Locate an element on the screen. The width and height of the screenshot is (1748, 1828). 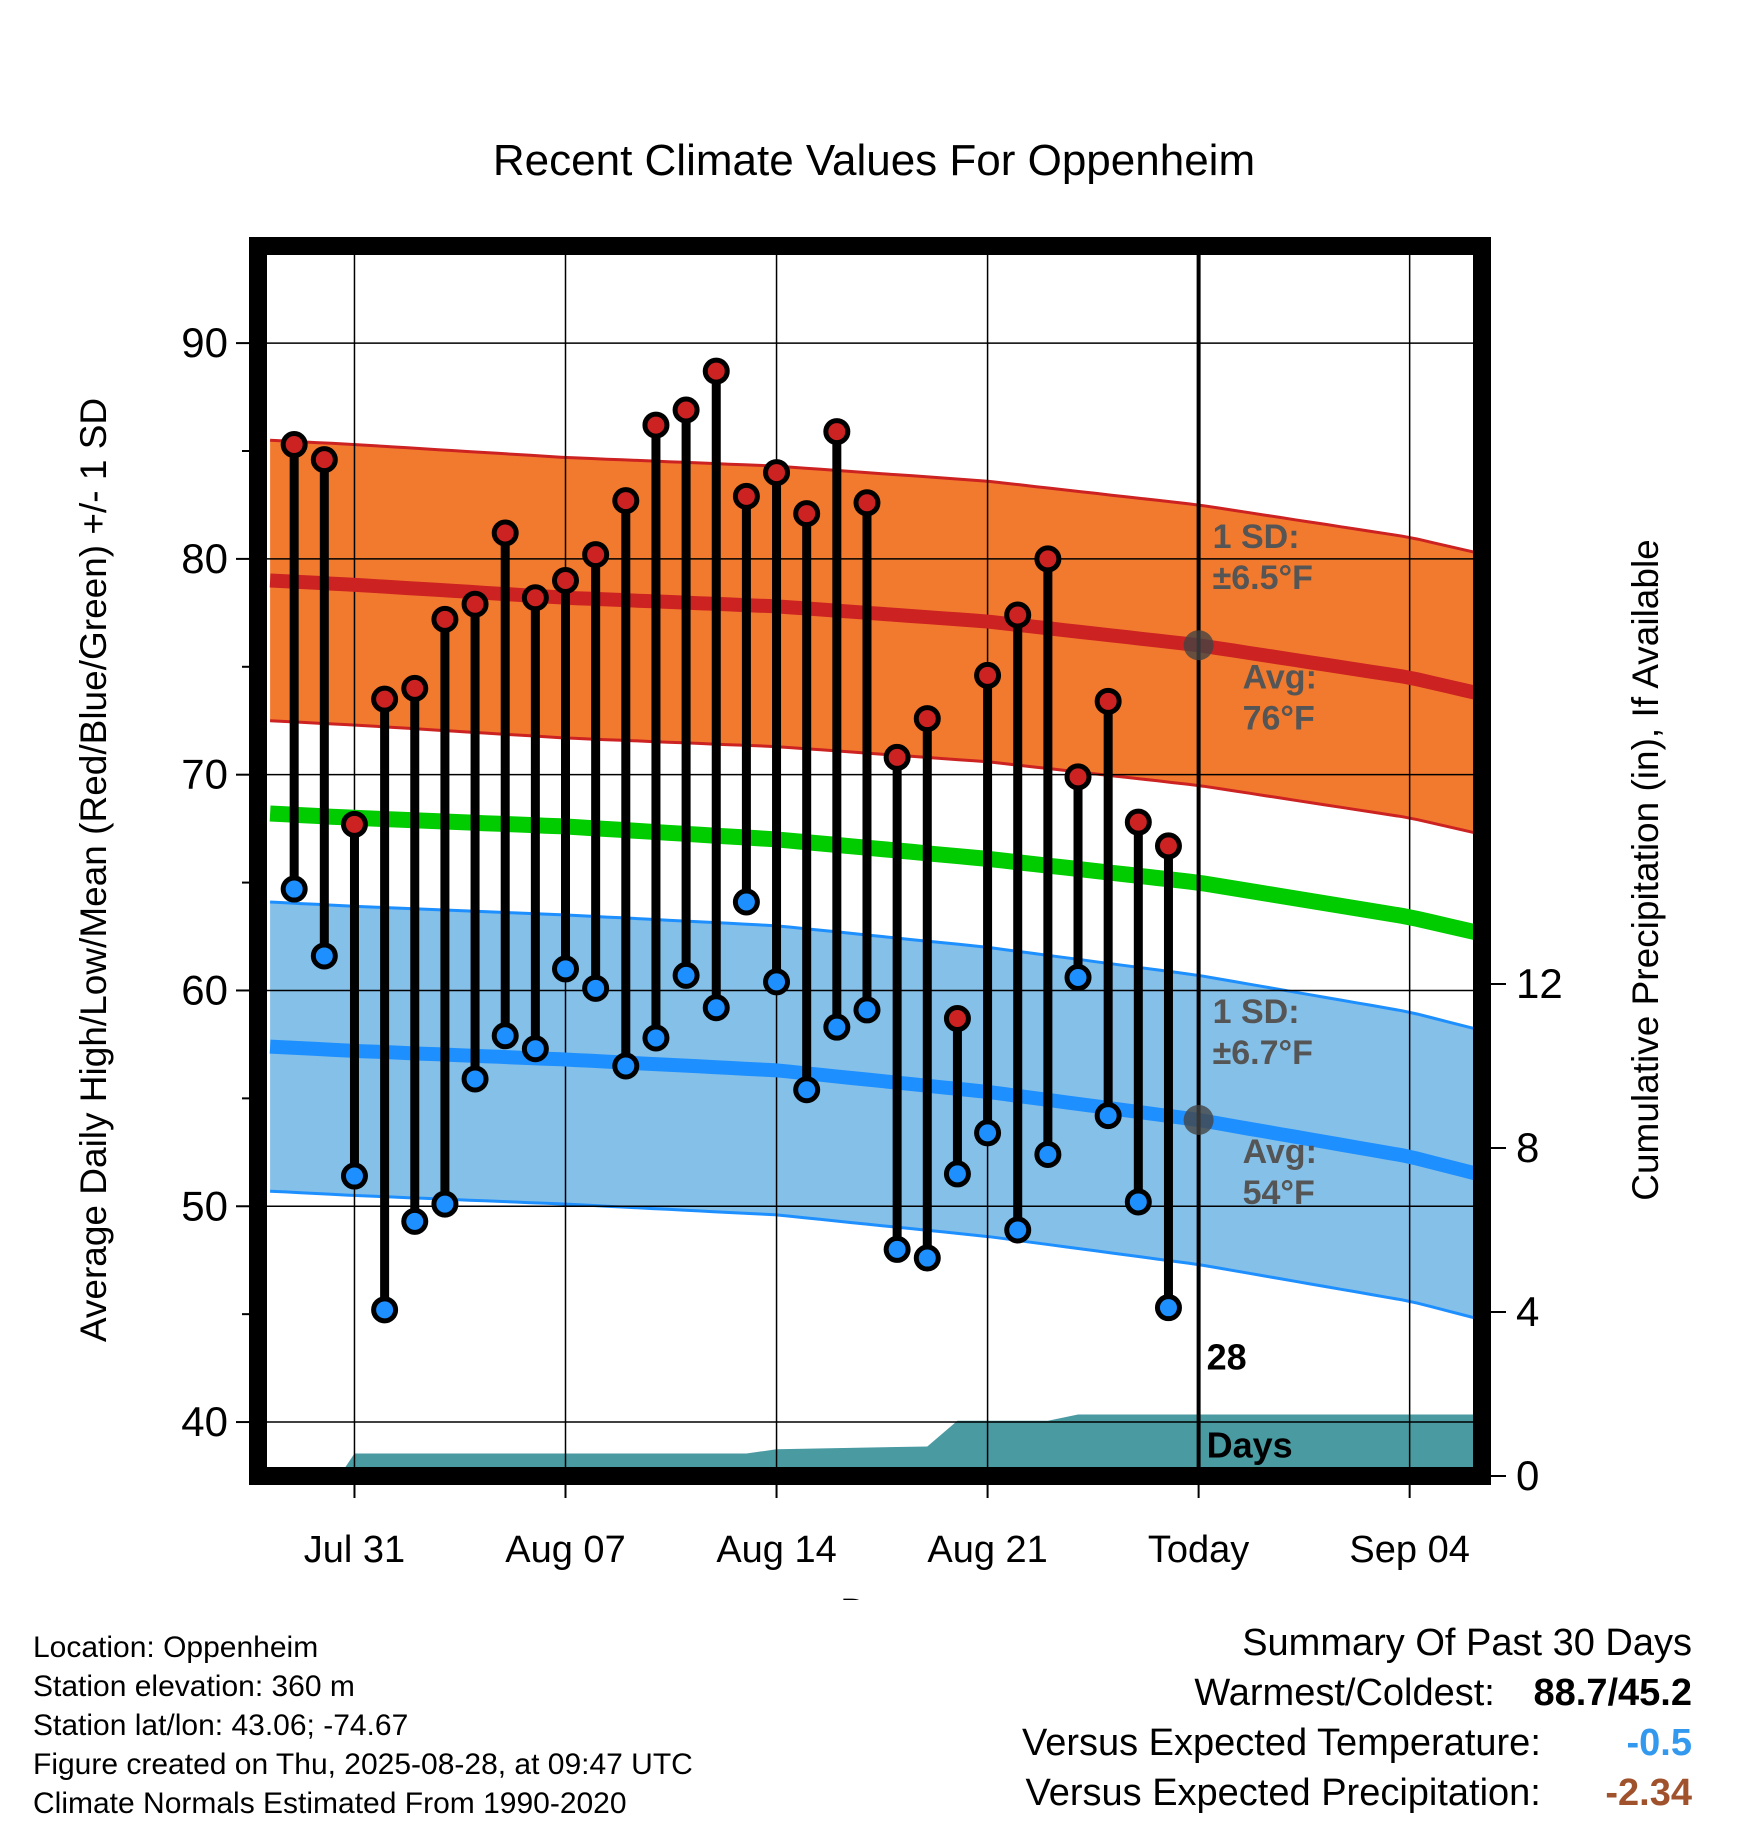
high-sd-value: ±6.5°F is located at coordinates (1263, 578).